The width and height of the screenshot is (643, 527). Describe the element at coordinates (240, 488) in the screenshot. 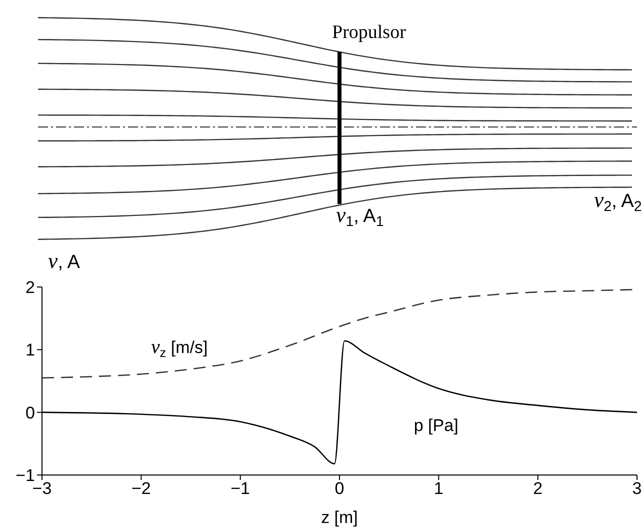

I see `x-tick-label: −1` at that location.